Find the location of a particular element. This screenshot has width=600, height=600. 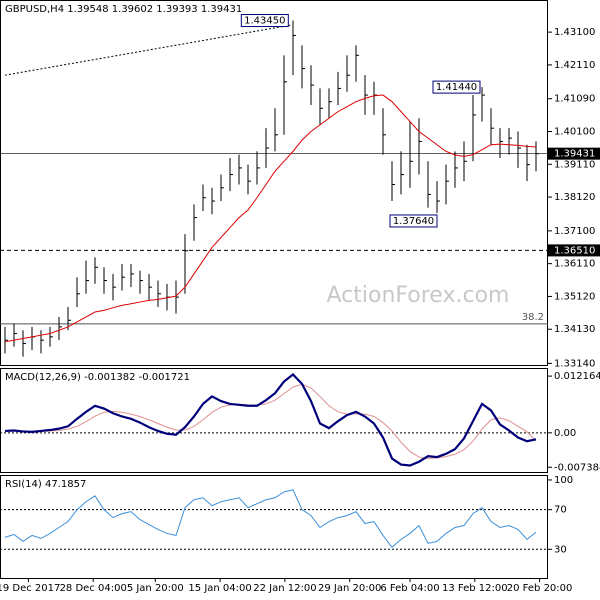

y-tick-label: 30 is located at coordinates (560, 549).